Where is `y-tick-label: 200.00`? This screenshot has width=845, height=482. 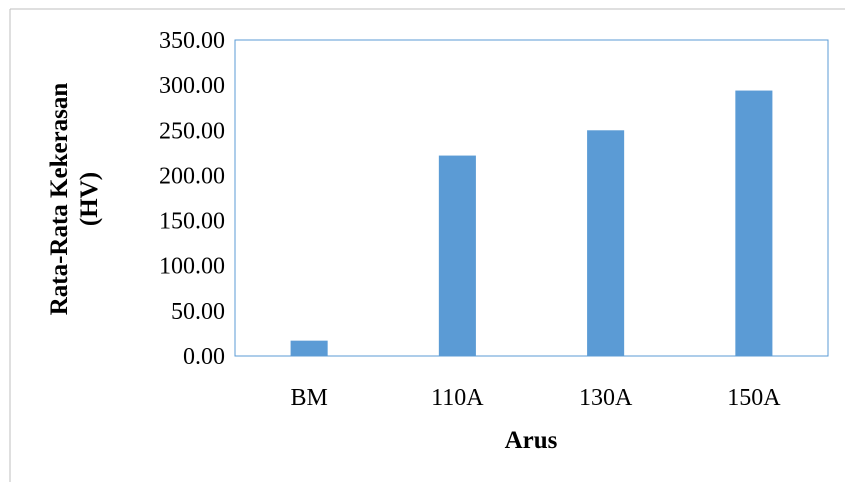 y-tick-label: 200.00 is located at coordinates (192, 176).